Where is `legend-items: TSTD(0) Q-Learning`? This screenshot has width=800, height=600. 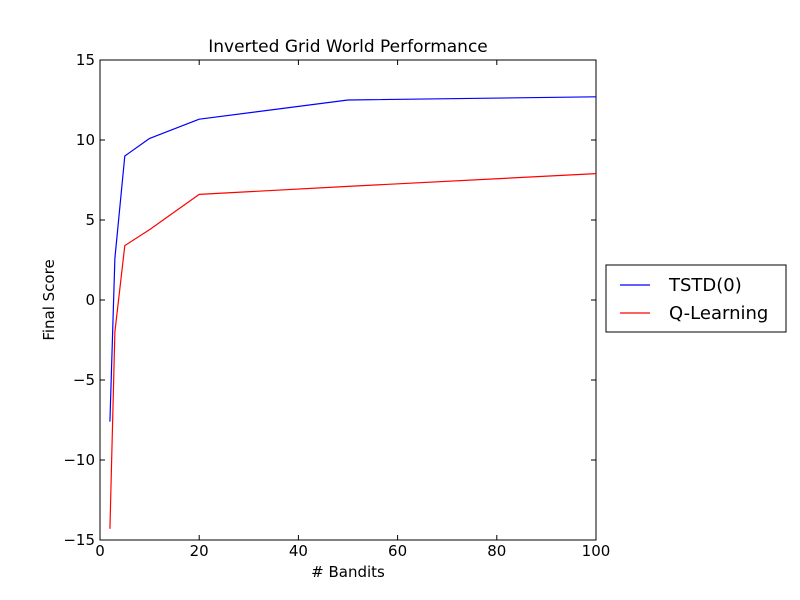 legend-items: TSTD(0) Q-Learning is located at coordinates (694, 299).